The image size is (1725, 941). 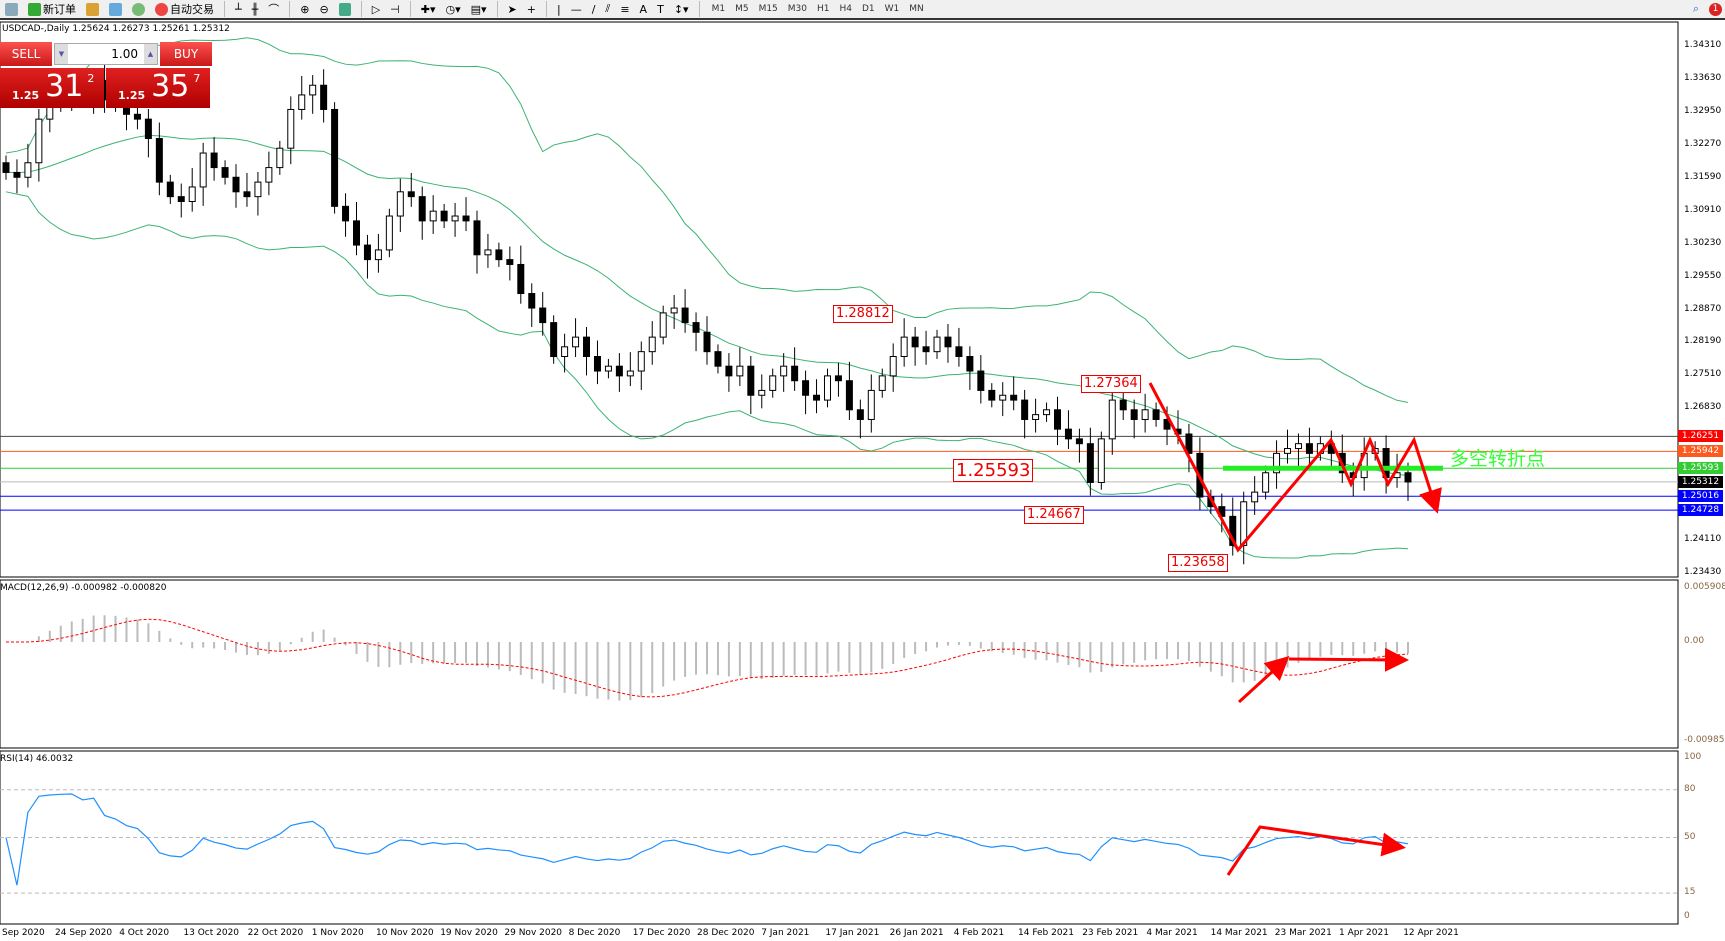 What do you see at coordinates (26, 54) in the screenshot?
I see `sell-button: SELL` at bounding box center [26, 54].